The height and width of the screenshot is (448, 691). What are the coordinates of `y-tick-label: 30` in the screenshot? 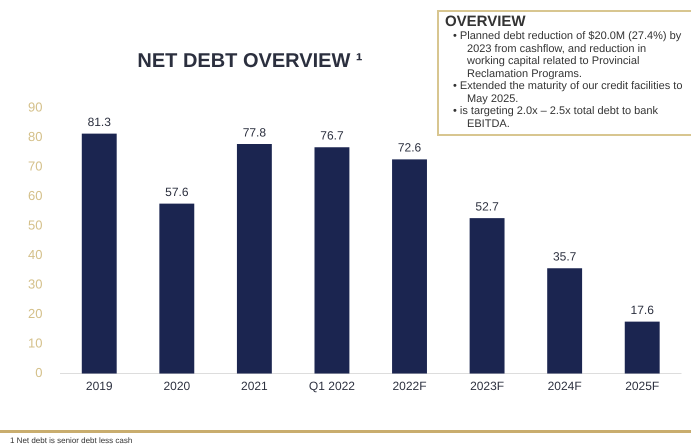 It's located at (35, 284).